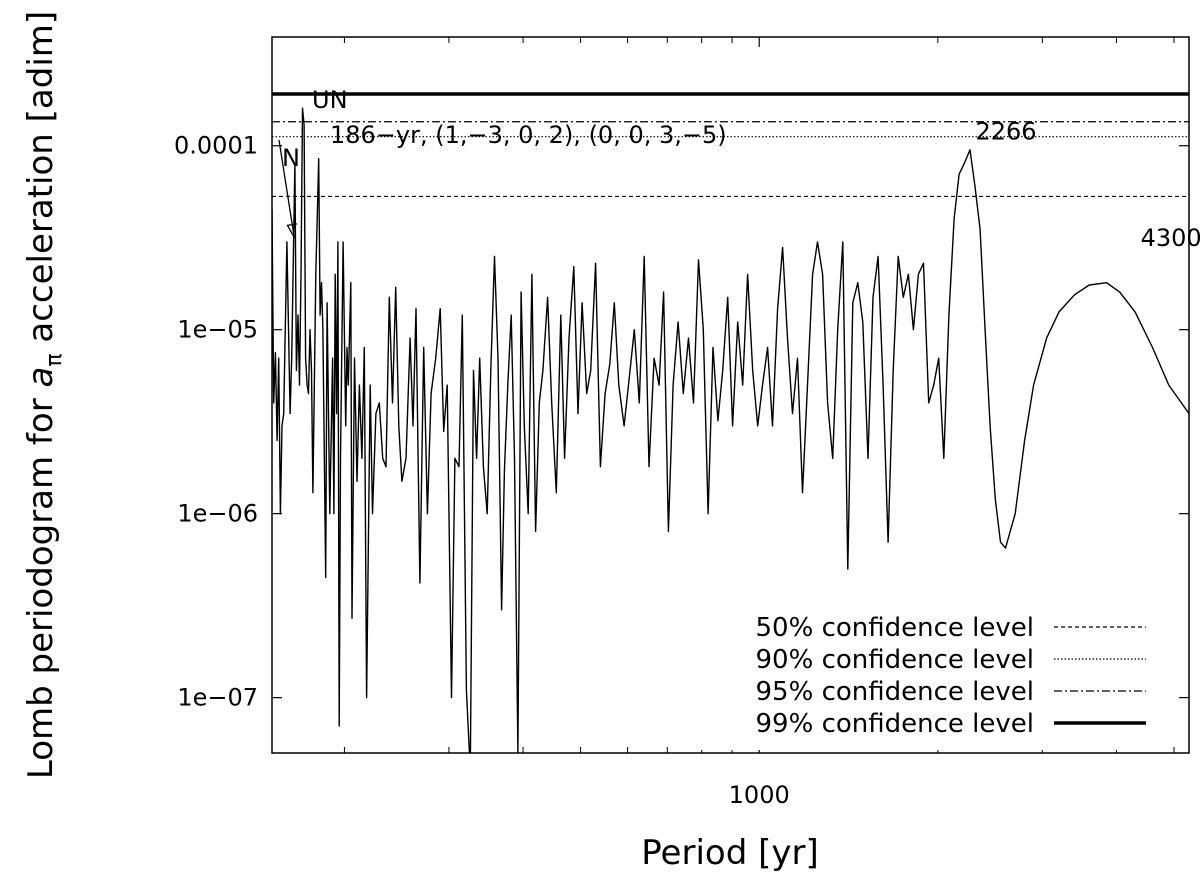 This screenshot has height=881, width=1200. I want to click on legend-label-0: 50% confidence level, so click(895, 628).